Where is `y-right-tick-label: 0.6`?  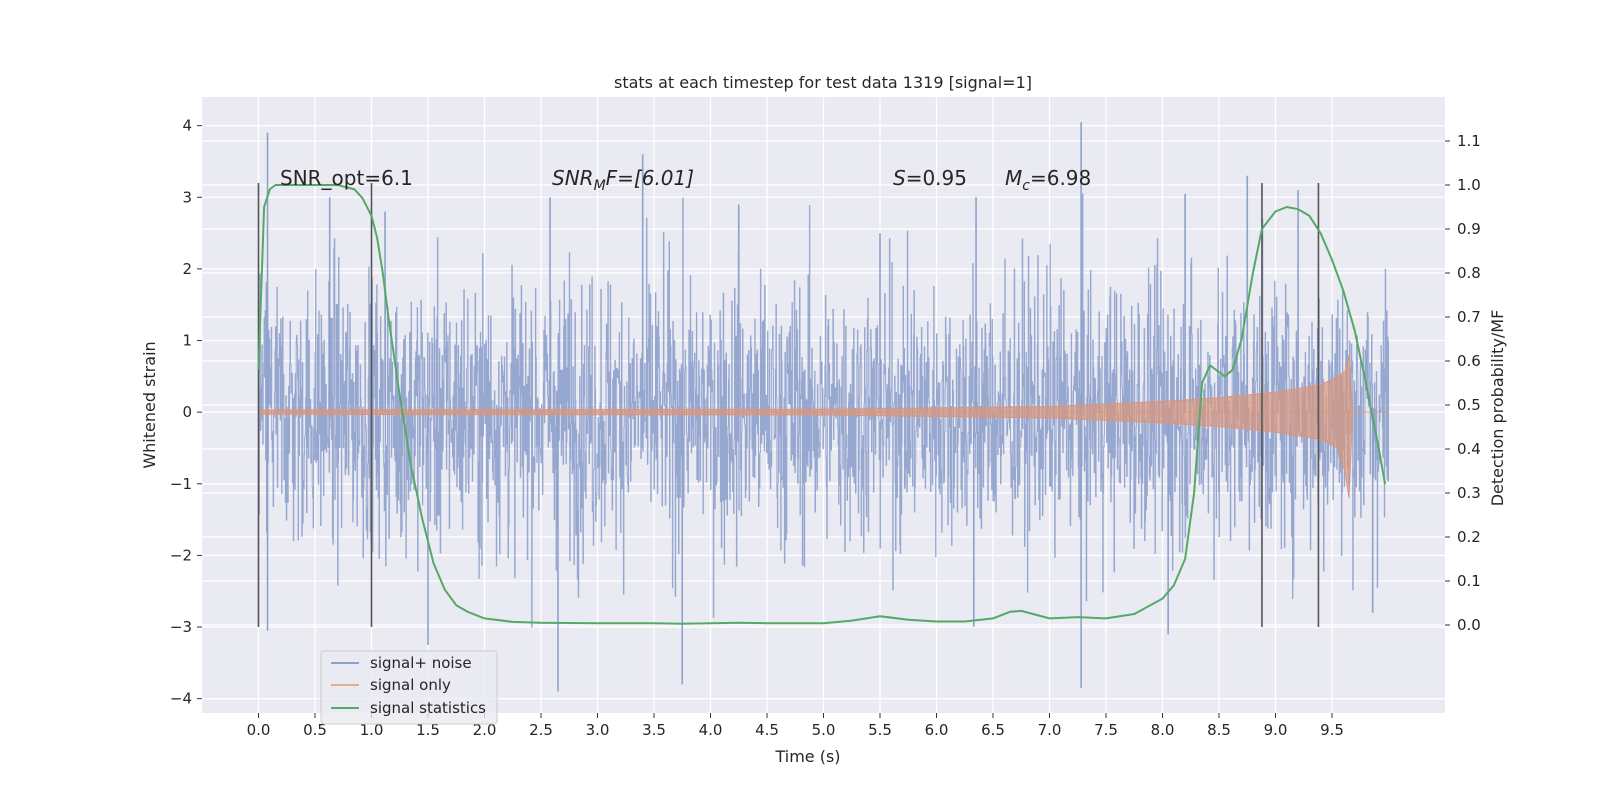 y-right-tick-label: 0.6 is located at coordinates (1469, 361).